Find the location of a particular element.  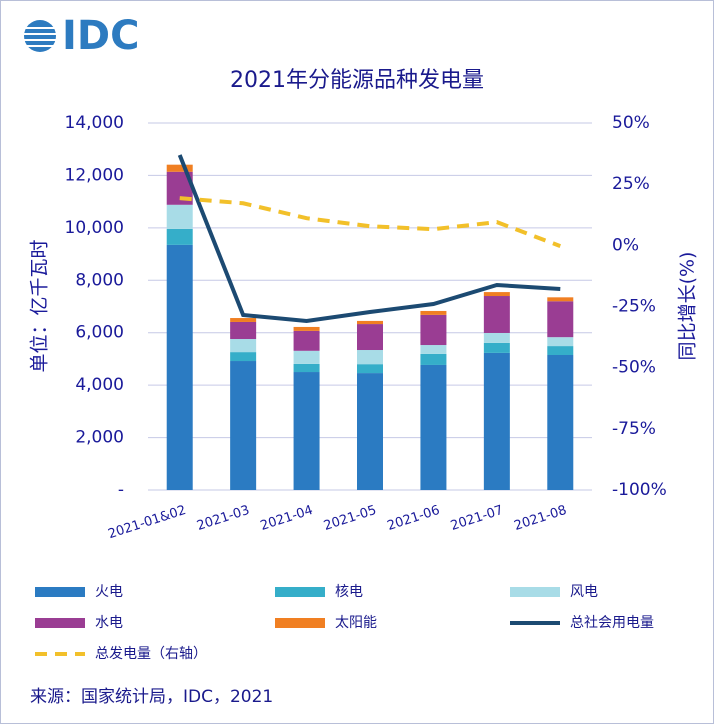

y2-tick-label: -25% is located at coordinates (634, 307).